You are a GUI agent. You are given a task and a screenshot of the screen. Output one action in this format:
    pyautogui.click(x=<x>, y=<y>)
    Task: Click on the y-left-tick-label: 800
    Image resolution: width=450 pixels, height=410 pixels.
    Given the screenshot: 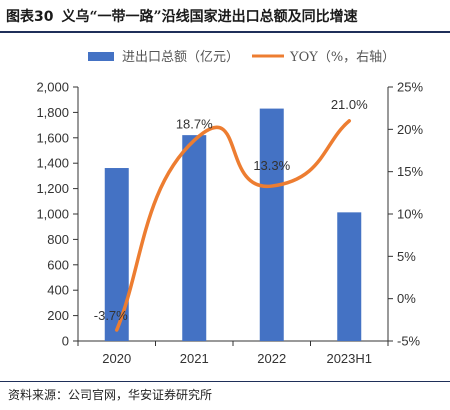 What is the action you would take?
    pyautogui.click(x=58, y=239)
    